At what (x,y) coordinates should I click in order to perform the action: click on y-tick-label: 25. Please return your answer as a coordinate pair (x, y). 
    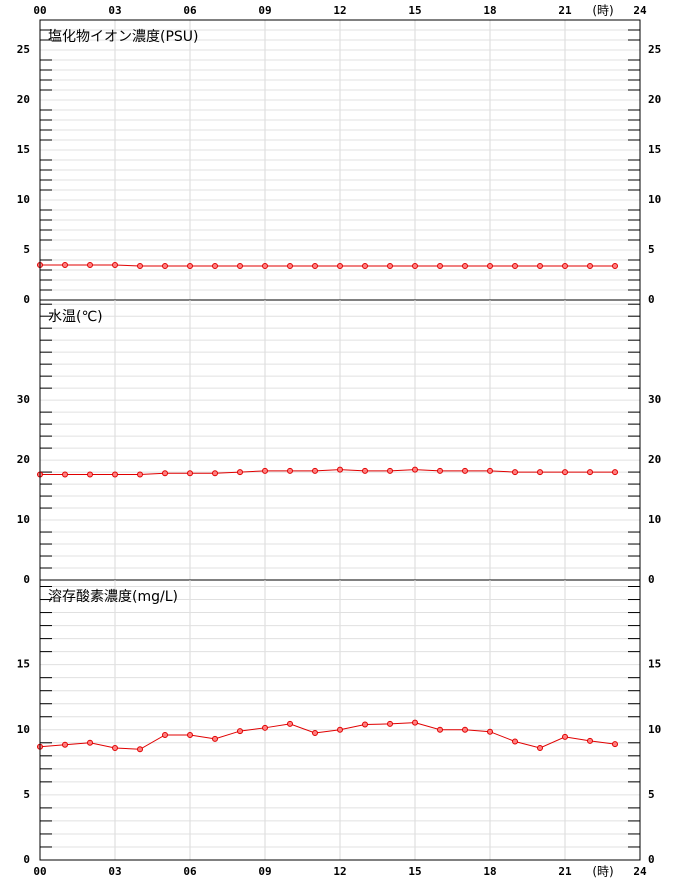
    Looking at the image, I should click on (23, 49).